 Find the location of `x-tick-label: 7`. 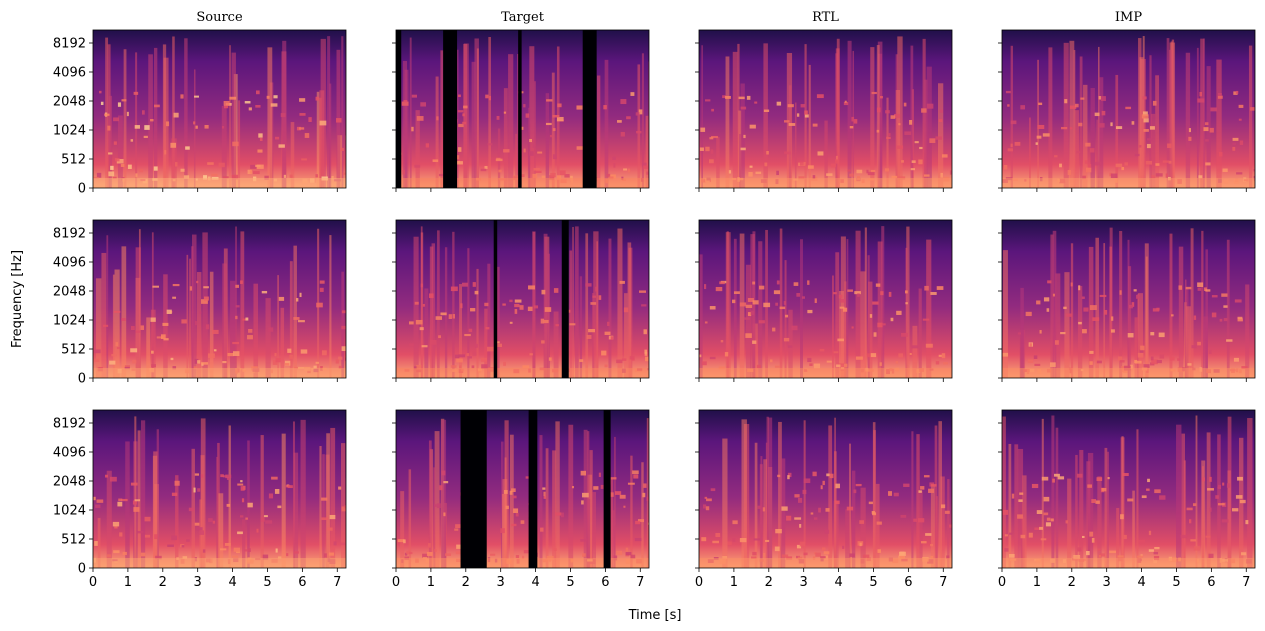

x-tick-label: 7 is located at coordinates (640, 582).